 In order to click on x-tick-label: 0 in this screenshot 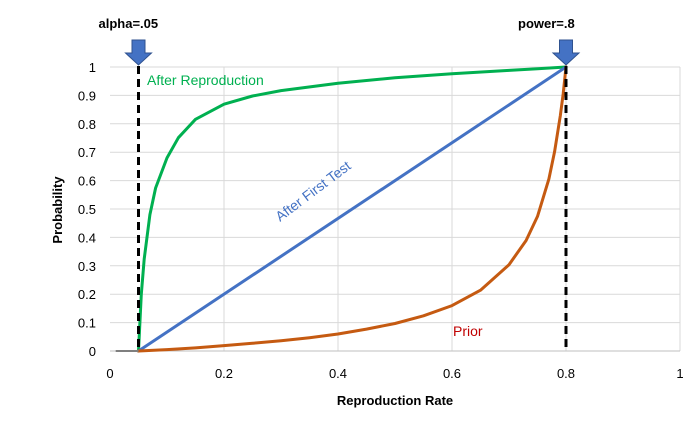, I will do `click(109, 373)`.